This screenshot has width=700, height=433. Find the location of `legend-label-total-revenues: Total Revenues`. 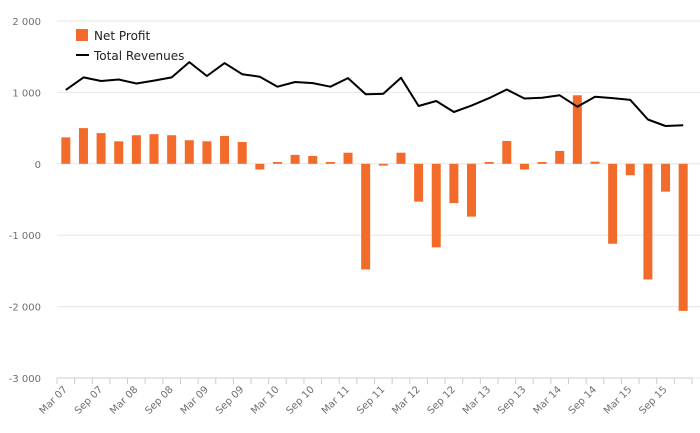

legend-label-total-revenues: Total Revenues is located at coordinates (138, 56).